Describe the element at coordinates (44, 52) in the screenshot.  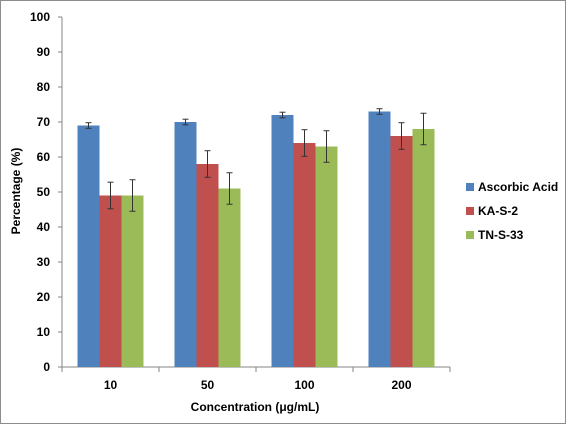
I see `y-tick-label: 90` at that location.